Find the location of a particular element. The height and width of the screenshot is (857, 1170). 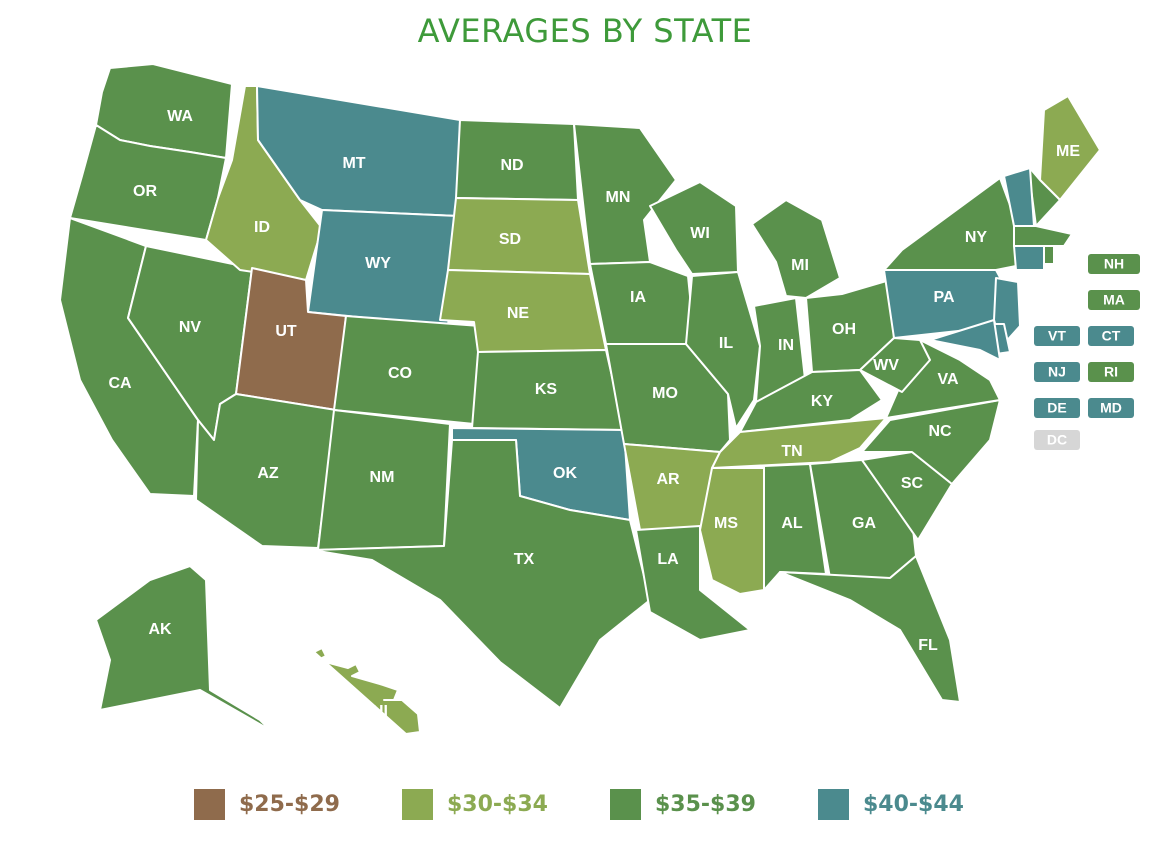

state-ak: AK is located at coordinates (183, 648).